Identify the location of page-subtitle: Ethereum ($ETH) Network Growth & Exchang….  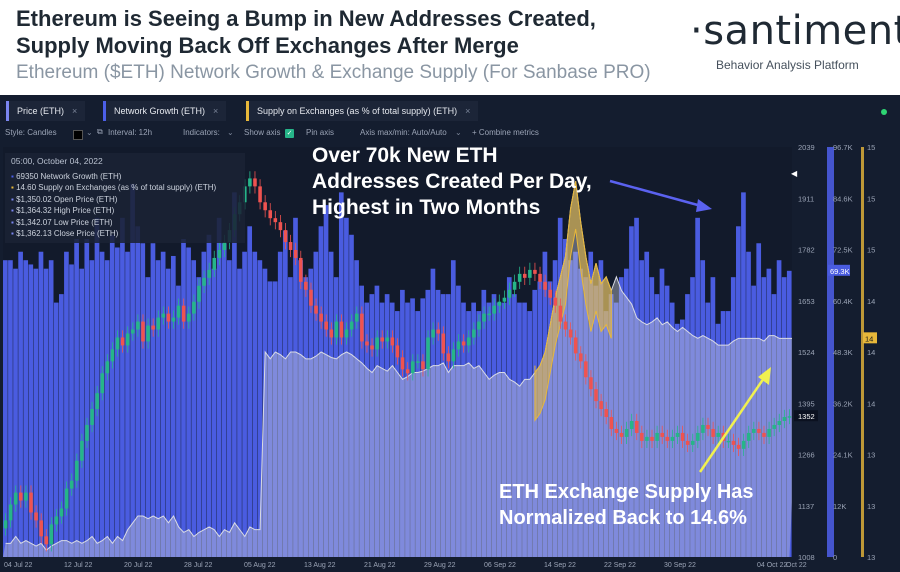
(333, 72).